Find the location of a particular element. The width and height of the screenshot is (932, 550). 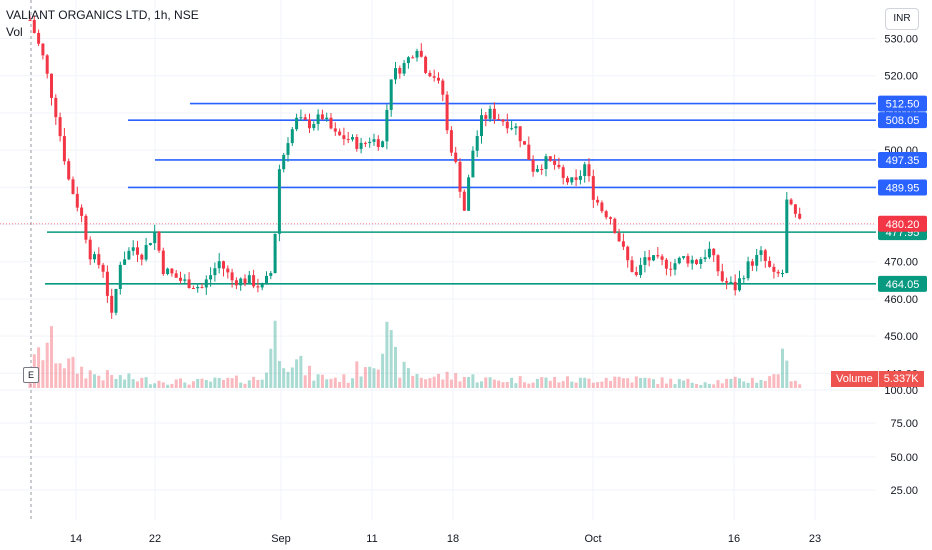

volume-tick-50.00: 50.00 is located at coordinates (904, 458).